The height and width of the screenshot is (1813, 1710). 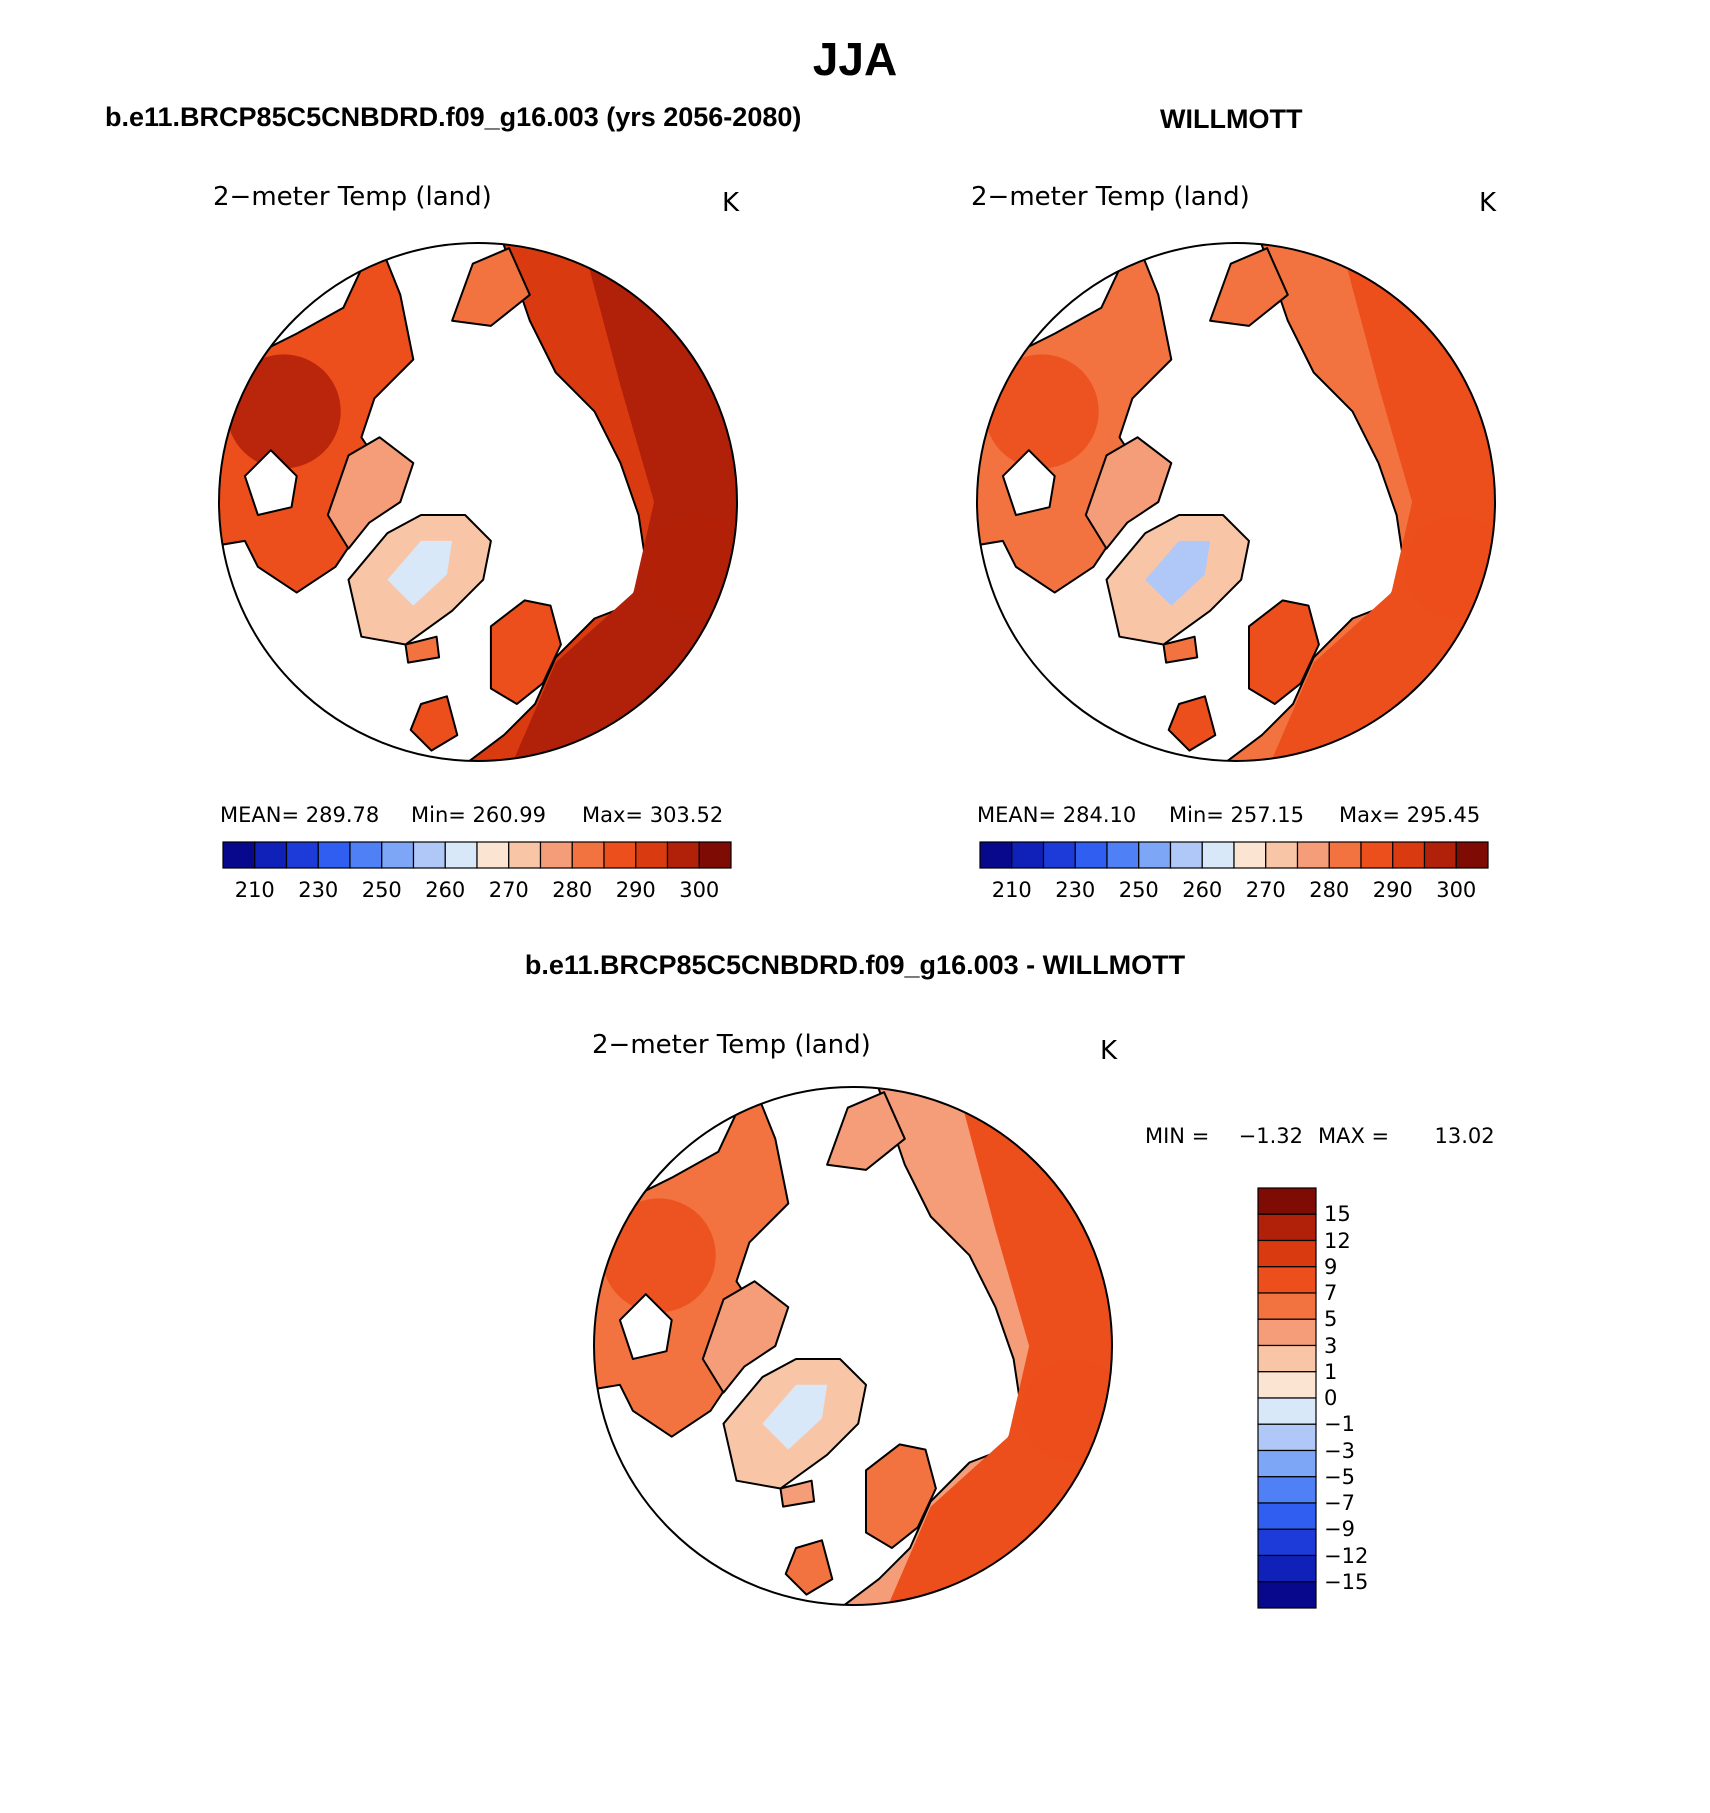 I want to click on colorbar-tick-label: 15, so click(x=1337, y=1214).